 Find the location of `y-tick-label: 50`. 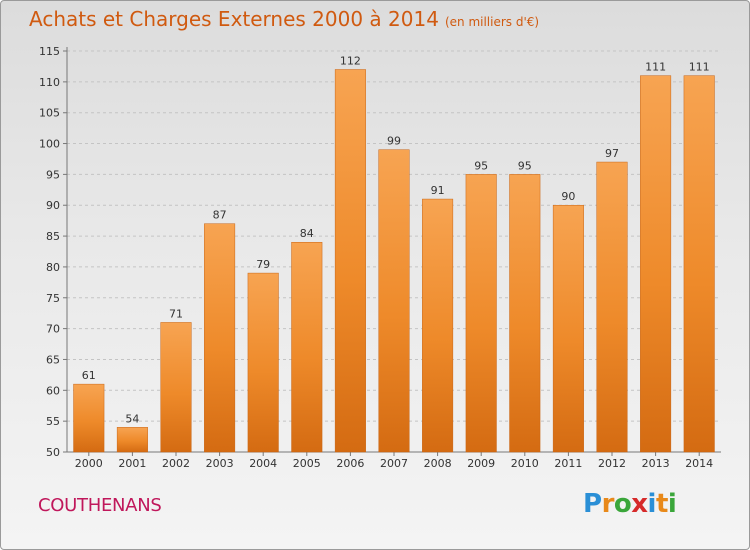

y-tick-label: 50 is located at coordinates (53, 452).